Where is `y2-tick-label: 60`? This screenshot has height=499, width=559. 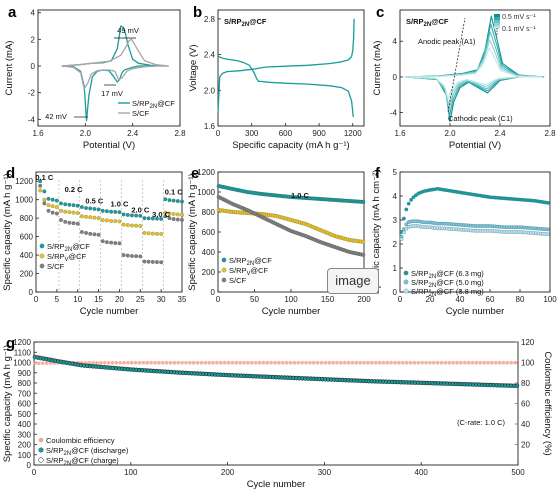 y2-tick-label: 60 is located at coordinates (525, 404).